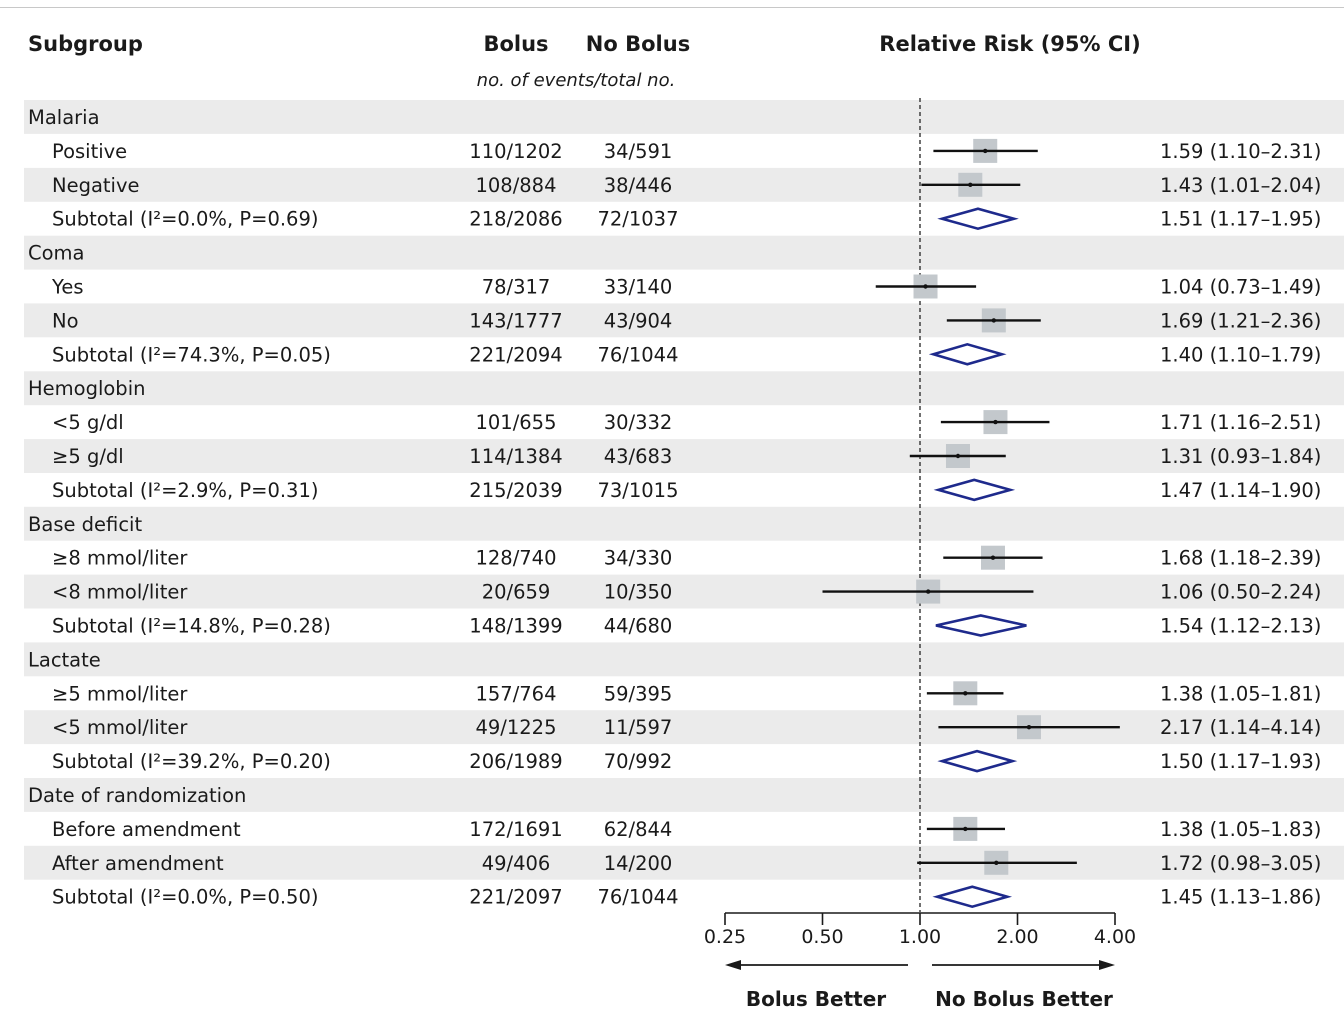 The image size is (1344, 1011). I want to click on row-label: Subtotal (I²=74.3%, P=0.05), so click(191, 354).